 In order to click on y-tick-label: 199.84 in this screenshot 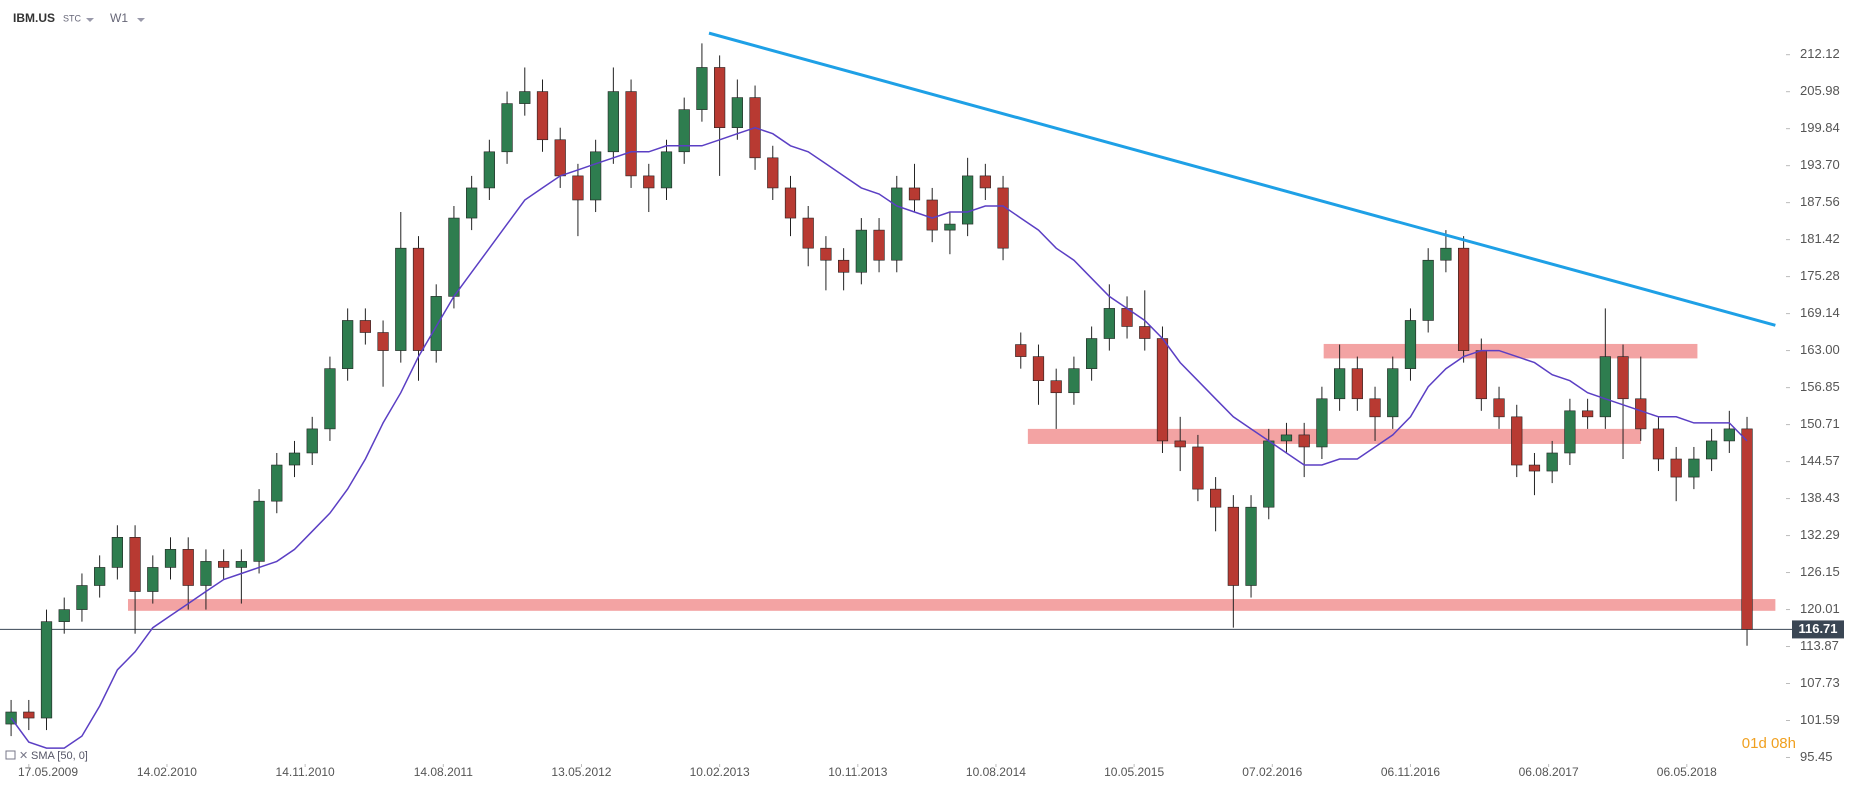, I will do `click(1820, 127)`.